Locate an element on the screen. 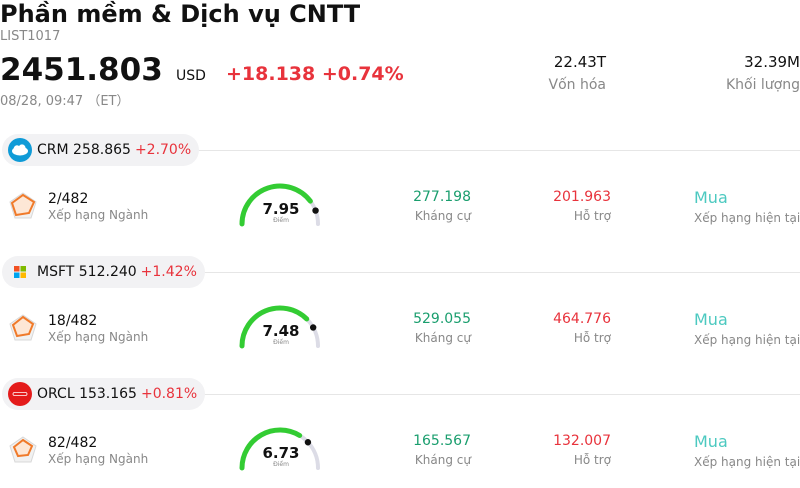 This screenshot has height=488, width=800. score-value: 7.95 is located at coordinates (281, 209).